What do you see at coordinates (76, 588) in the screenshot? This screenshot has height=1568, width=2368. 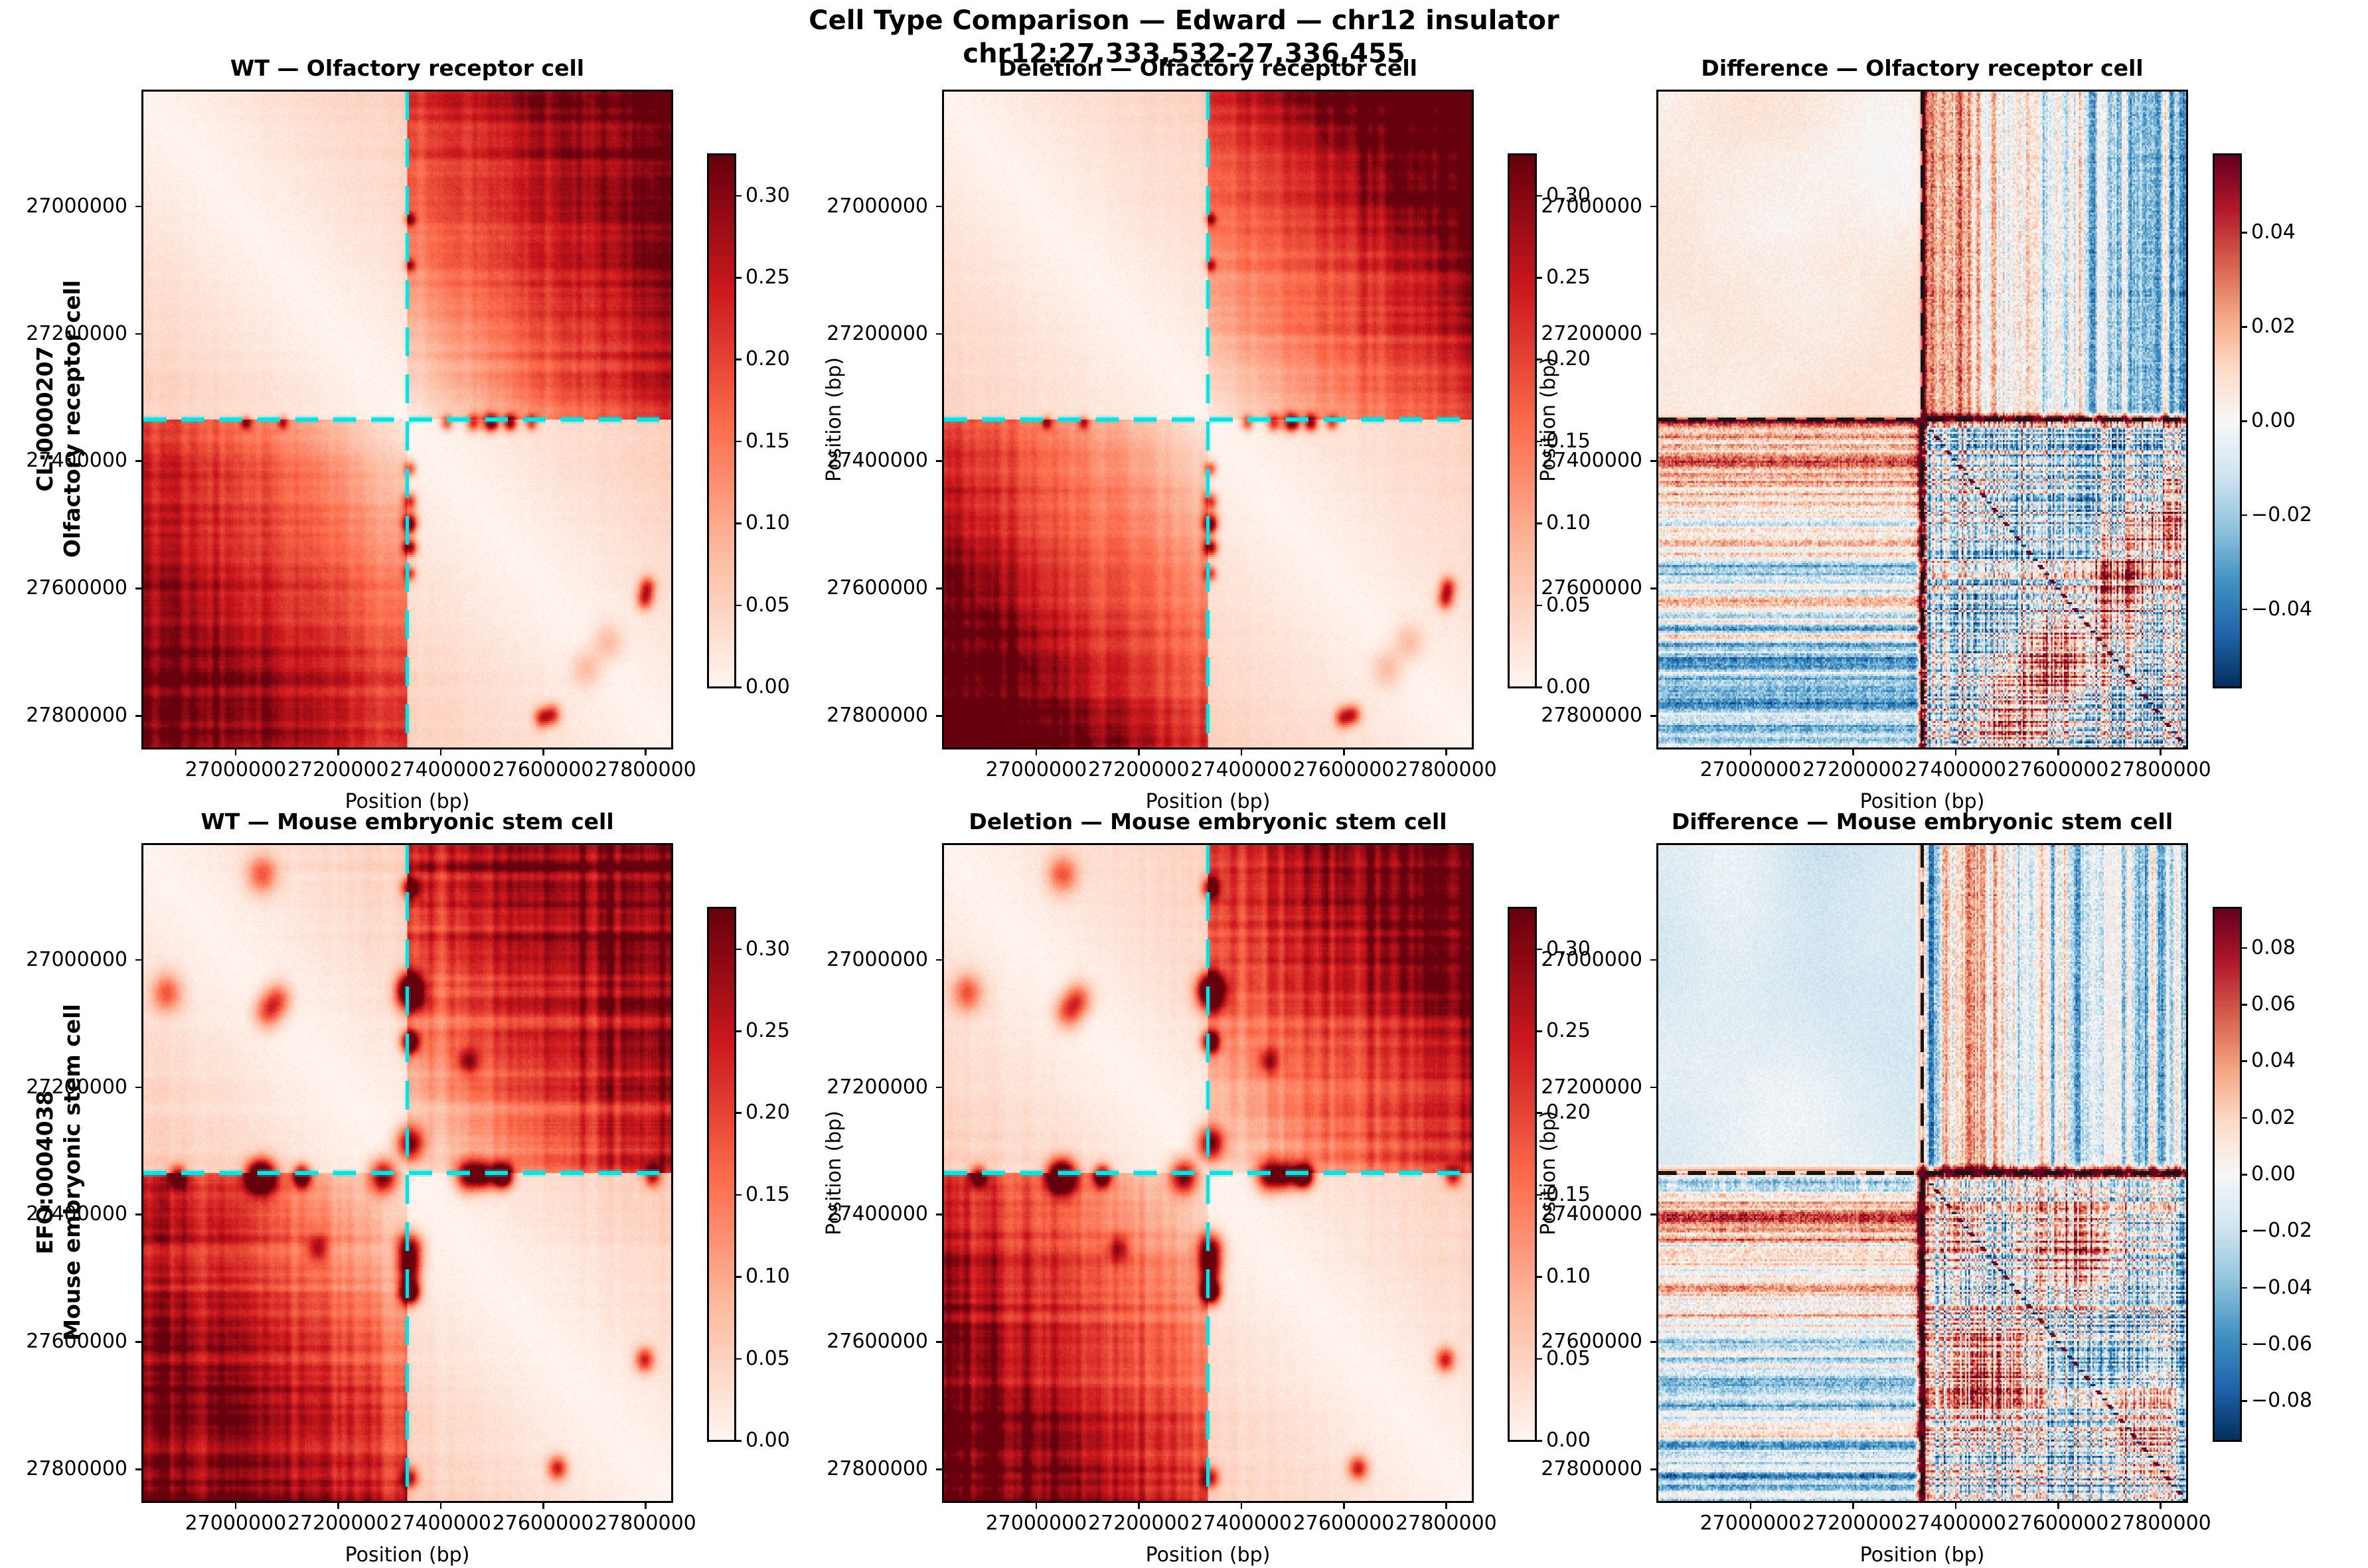 I see `y-tick-label: 27600000` at bounding box center [76, 588].